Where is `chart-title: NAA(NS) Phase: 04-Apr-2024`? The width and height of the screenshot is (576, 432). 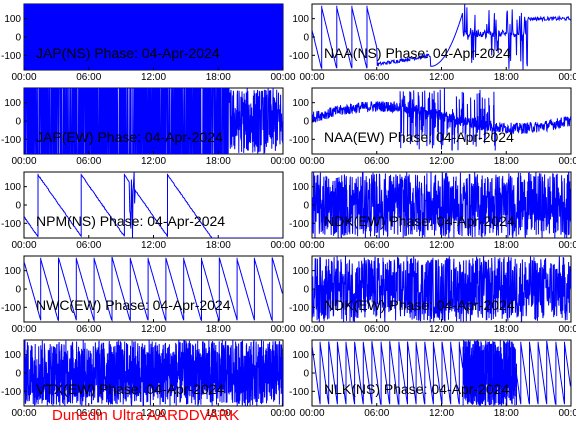
chart-title: NAA(NS) Phase: 04-Apr-2024 is located at coordinates (417, 53).